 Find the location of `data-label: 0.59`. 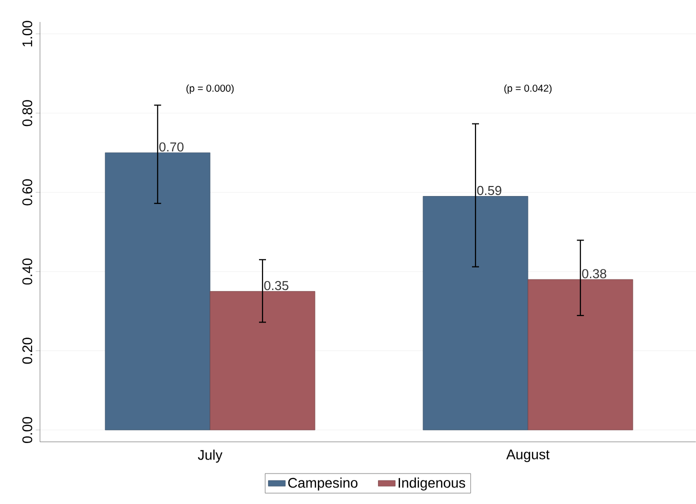

data-label: 0.59 is located at coordinates (489, 191).